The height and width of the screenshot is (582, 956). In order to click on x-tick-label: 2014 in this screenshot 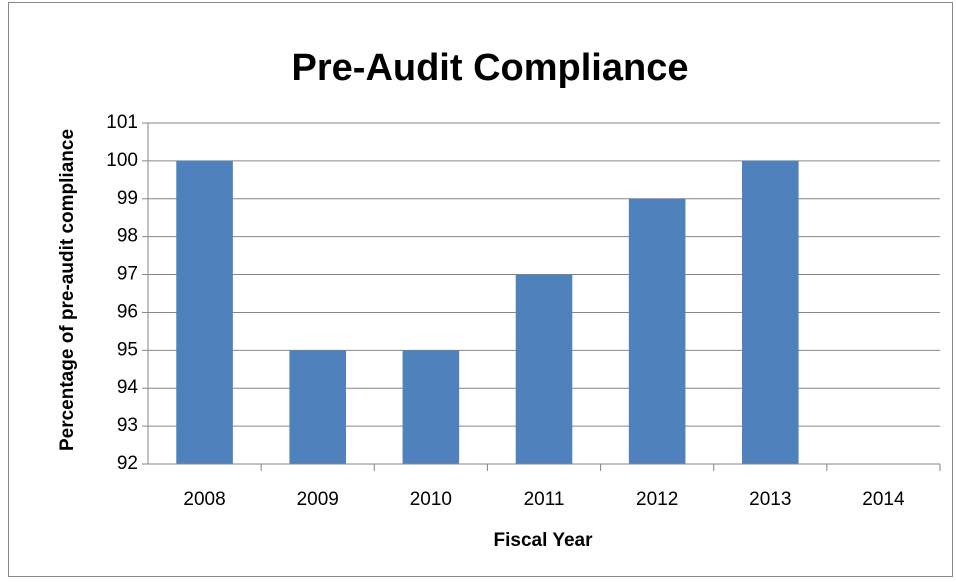, I will do `click(883, 499)`.